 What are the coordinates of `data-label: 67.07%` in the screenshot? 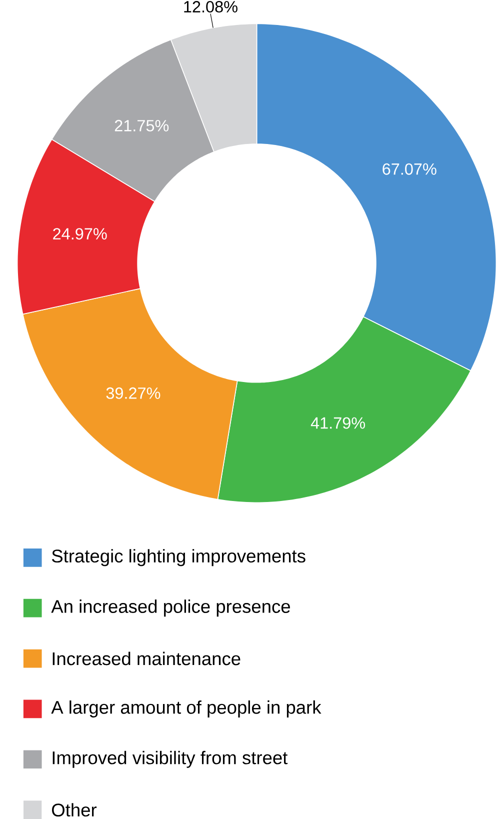 It's located at (409, 169).